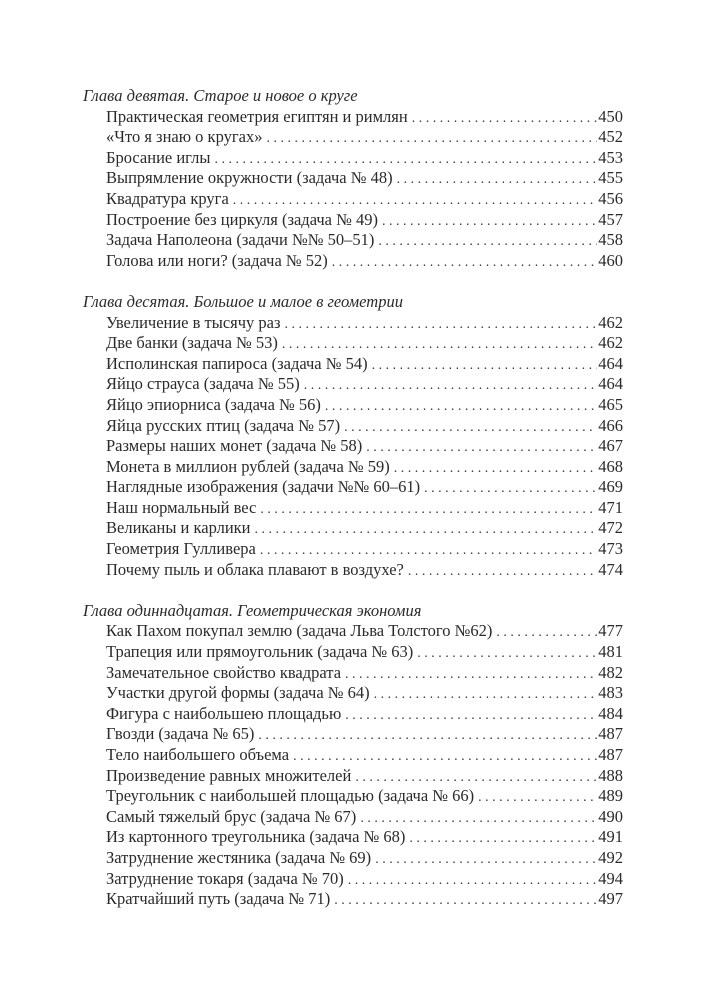 The width and height of the screenshot is (708, 1000). I want to click on entry-title: Монета в миллион рублей (задача № 59), so click(248, 466).